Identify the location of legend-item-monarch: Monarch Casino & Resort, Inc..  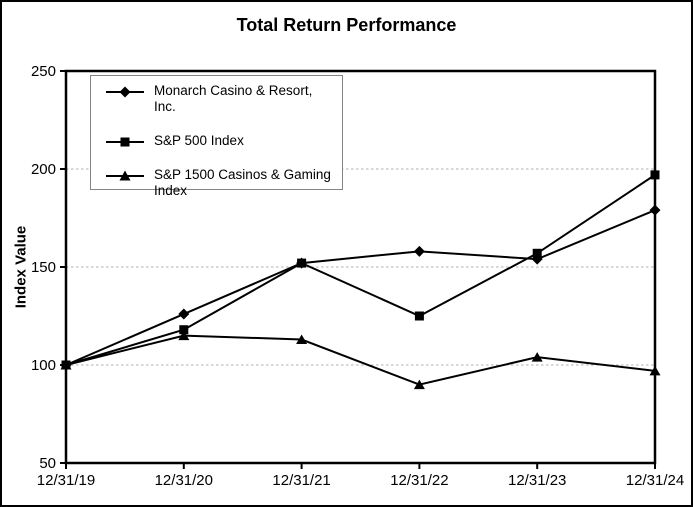
(218, 99).